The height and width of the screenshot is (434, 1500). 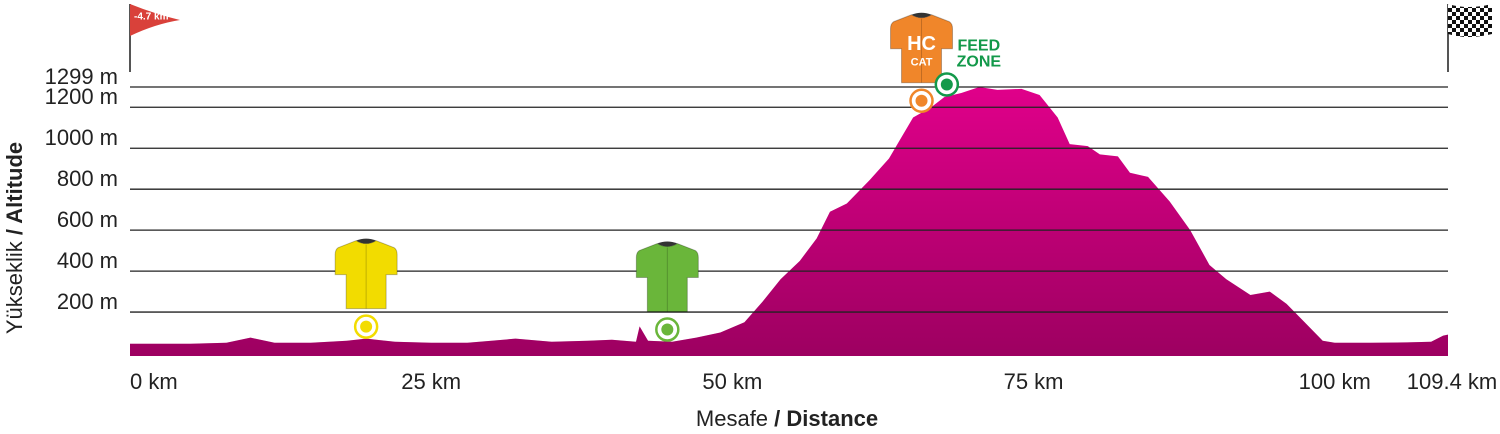 I want to click on y-tick-label: 1200 m, so click(x=81, y=96).